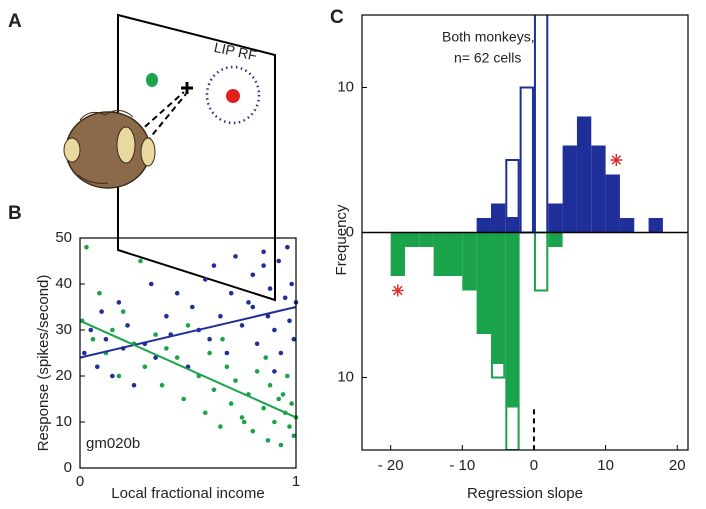 The width and height of the screenshot is (706, 509). Describe the element at coordinates (488, 37) in the screenshot. I see `annotation: Both monkeys,` at that location.